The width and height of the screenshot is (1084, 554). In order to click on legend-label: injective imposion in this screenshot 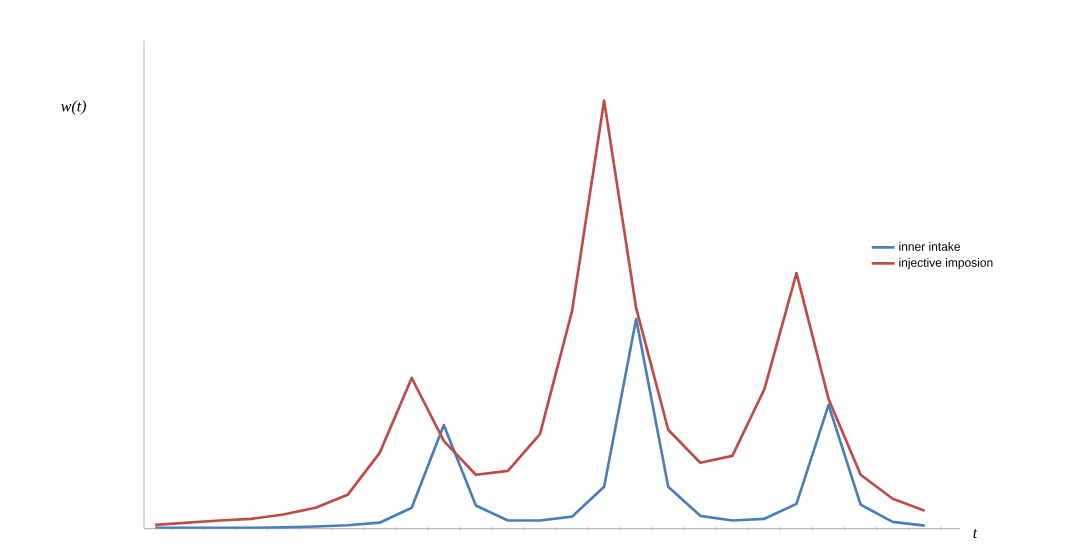, I will do `click(946, 264)`.